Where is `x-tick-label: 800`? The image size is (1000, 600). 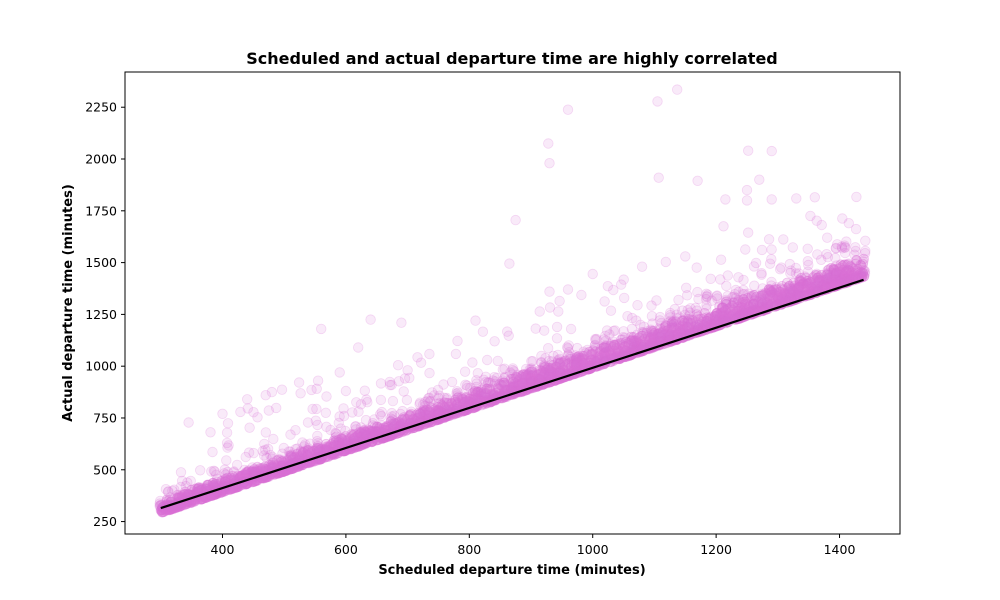
x-tick-label: 800 is located at coordinates (469, 549).